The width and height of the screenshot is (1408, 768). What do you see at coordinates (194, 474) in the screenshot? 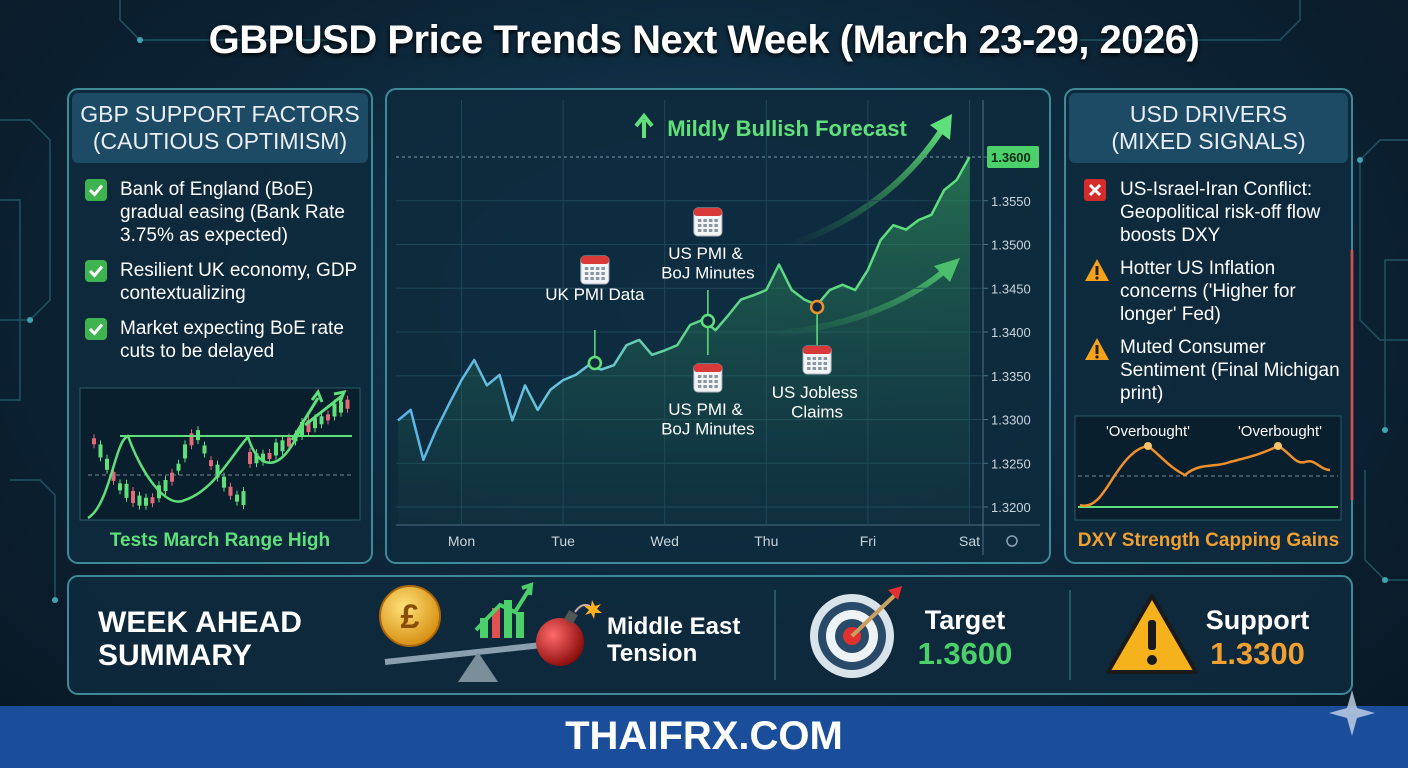
I see `cup-path` at bounding box center [194, 474].